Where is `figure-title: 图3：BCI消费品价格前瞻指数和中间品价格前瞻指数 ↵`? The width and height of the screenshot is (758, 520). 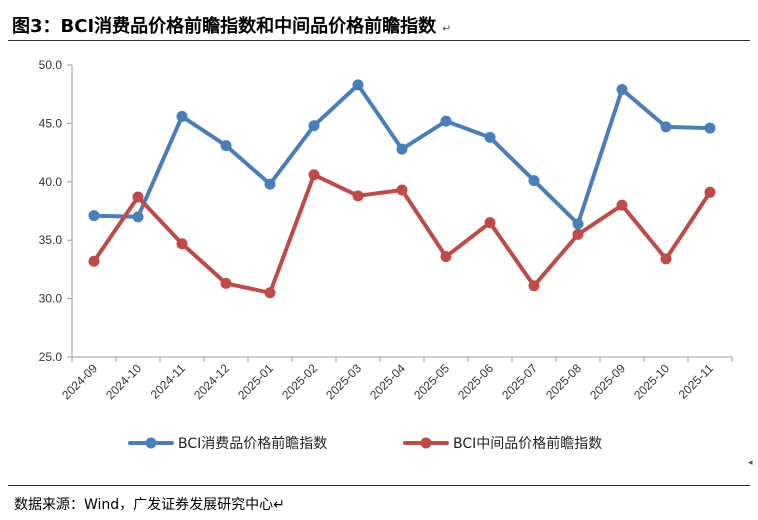 figure-title: 图3：BCI消费品价格前瞻指数和中间品价格前瞻指数 ↵ is located at coordinates (231, 25).